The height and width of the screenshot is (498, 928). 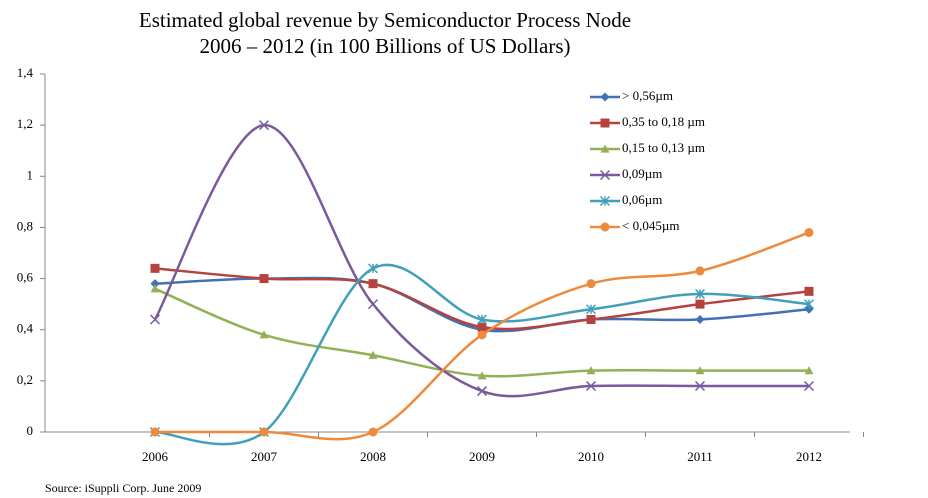 I want to click on x-tick-label: 2008, so click(x=373, y=456).